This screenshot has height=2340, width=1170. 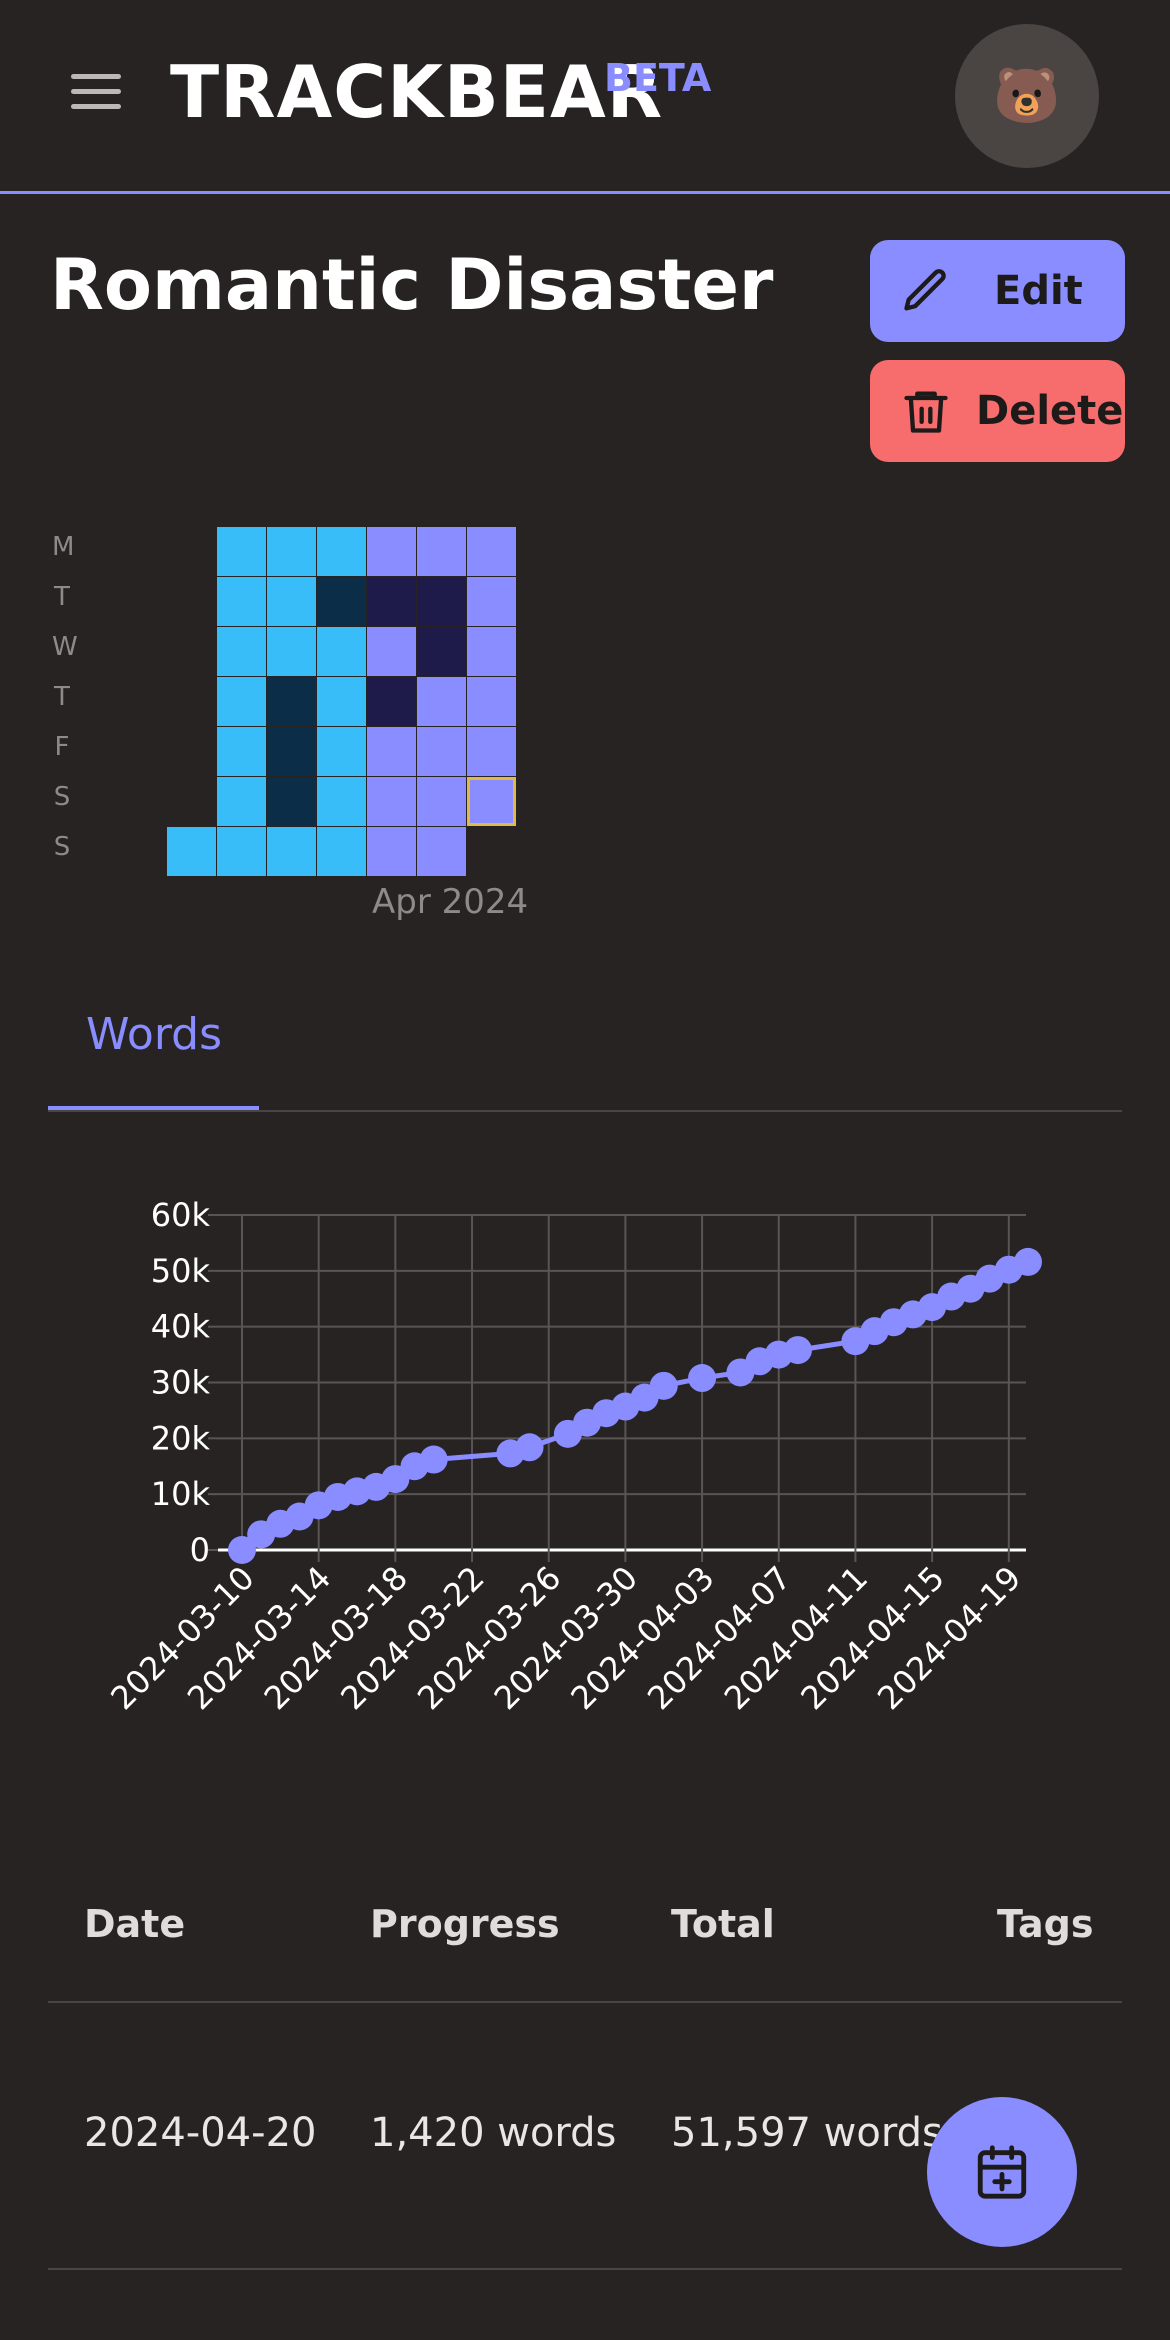 What do you see at coordinates (154, 1034) in the screenshot?
I see `tab-words: Words` at bounding box center [154, 1034].